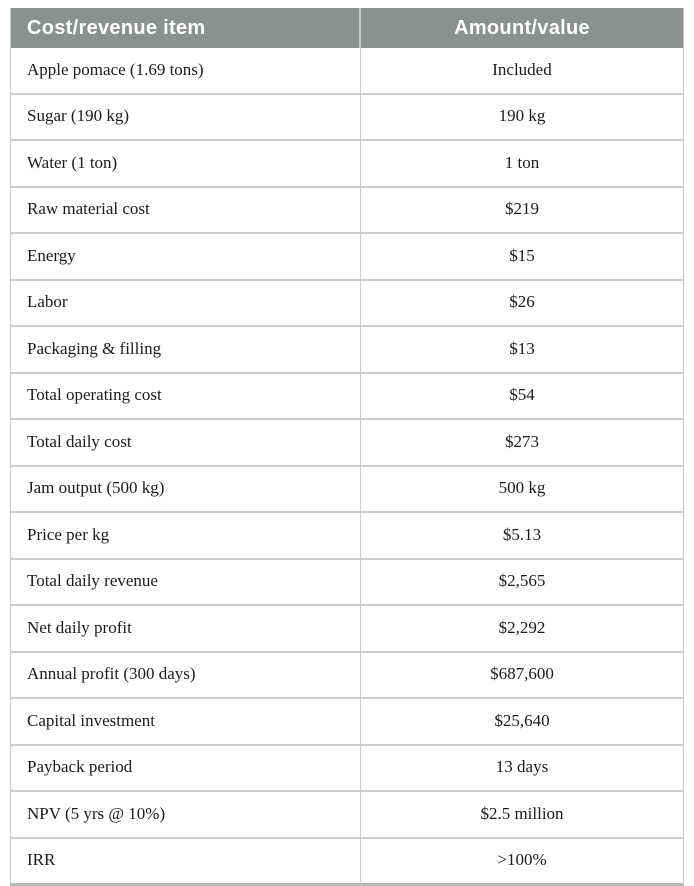  I want to click on table-row: Price per kg $5.13, so click(347, 534).